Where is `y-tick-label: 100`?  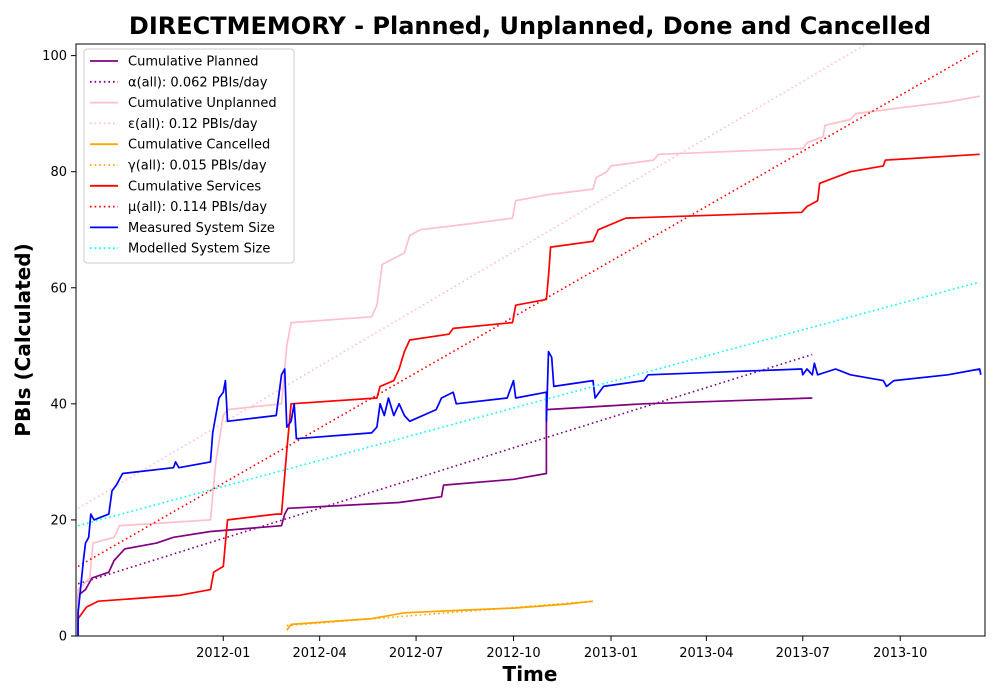
y-tick-label: 100 is located at coordinates (54, 56).